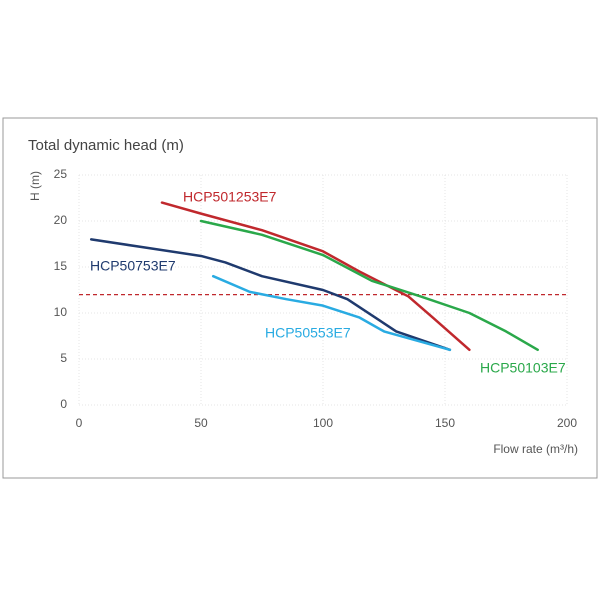 This screenshot has width=600, height=605. I want to click on x-axis-label: Flow rate (m³/h), so click(535, 449).